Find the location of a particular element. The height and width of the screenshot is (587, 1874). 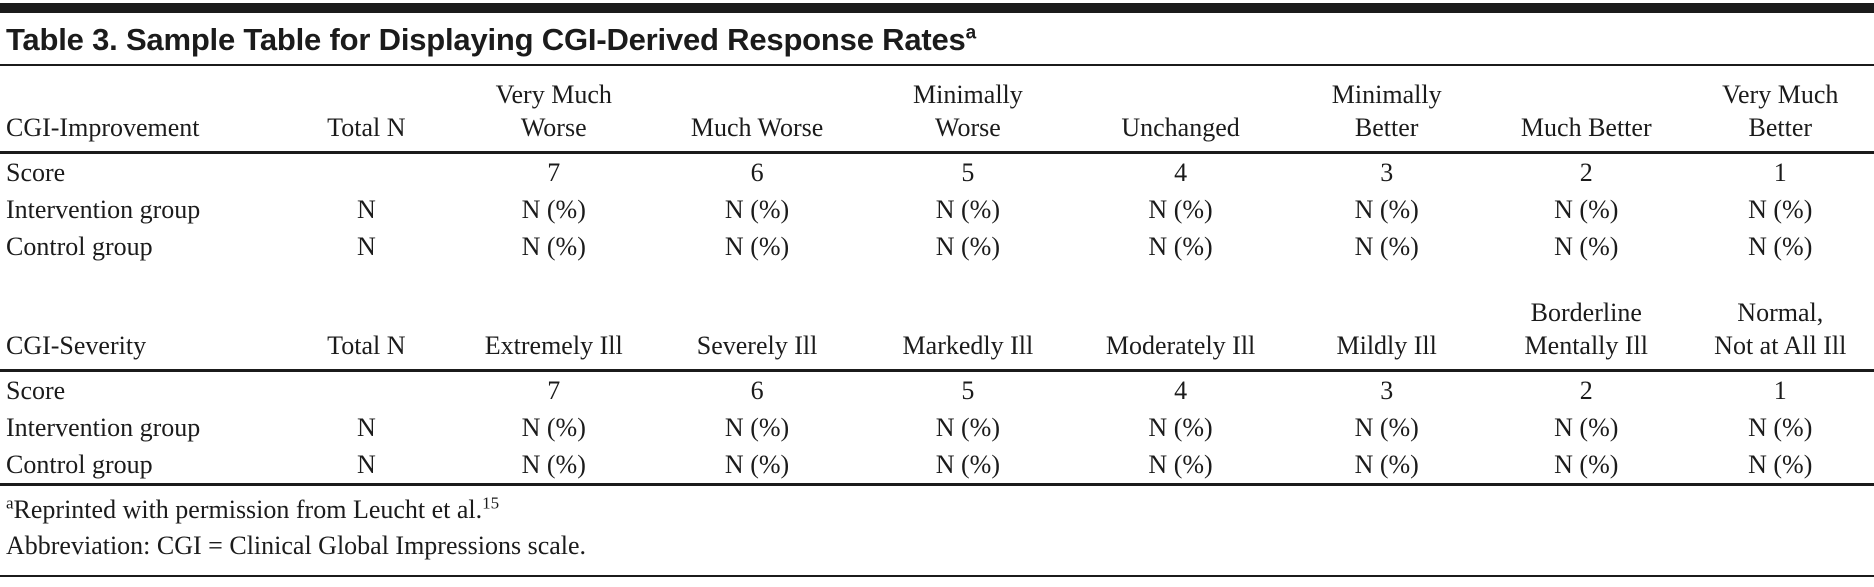

table-title-footnote-marker: a is located at coordinates (971, 33).